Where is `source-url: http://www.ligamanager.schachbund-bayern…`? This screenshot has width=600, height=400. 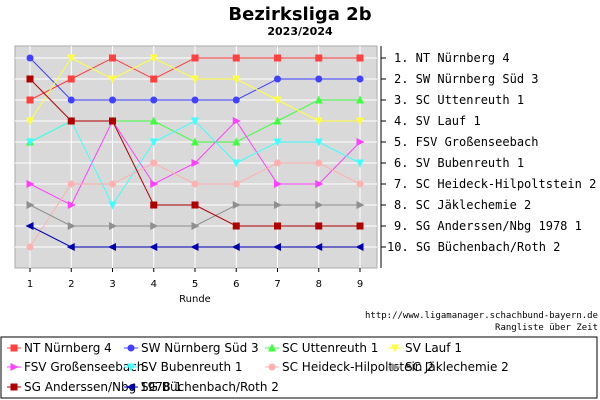 source-url: http://www.ligamanager.schachbund-bayern… is located at coordinates (481, 316).